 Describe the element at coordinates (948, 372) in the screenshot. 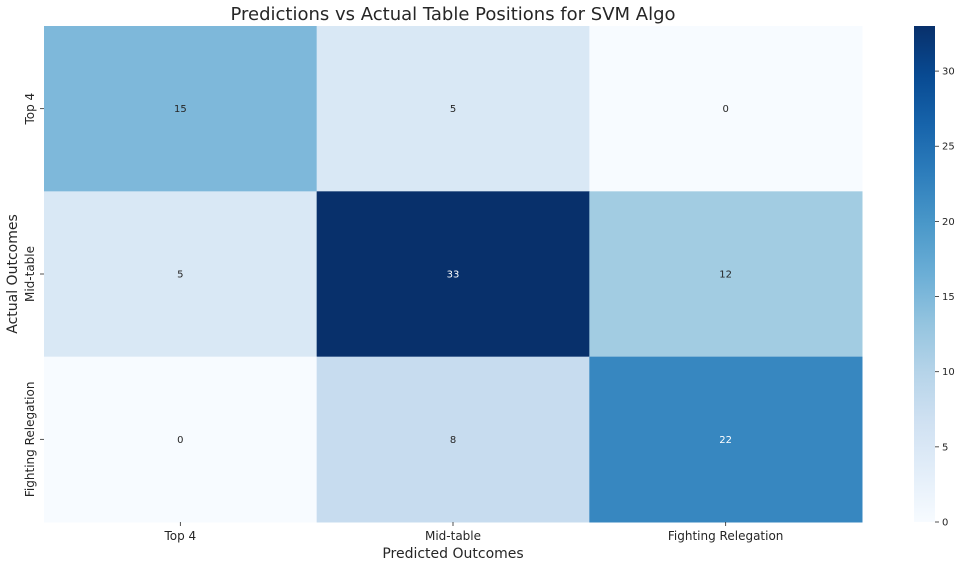

I see `colorbar-tick-label-10: 10` at that location.